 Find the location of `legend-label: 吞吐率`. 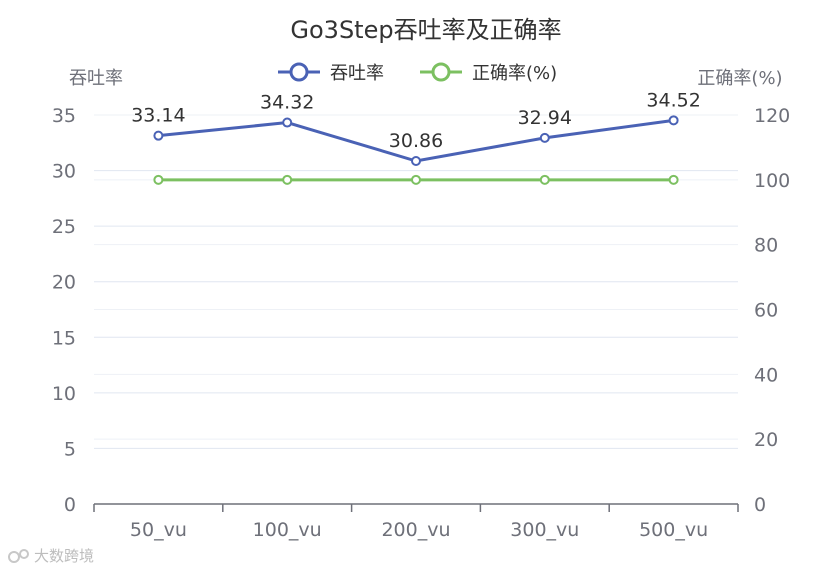

legend-label: 吞吐率 is located at coordinates (357, 73).